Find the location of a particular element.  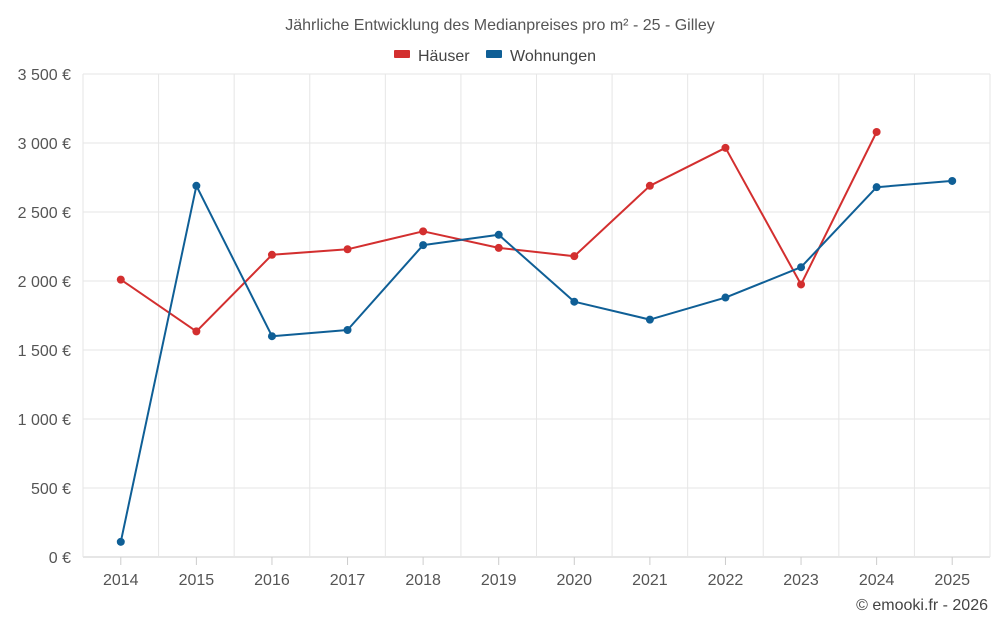

legend-item-haeuser: Häuser is located at coordinates (432, 56).